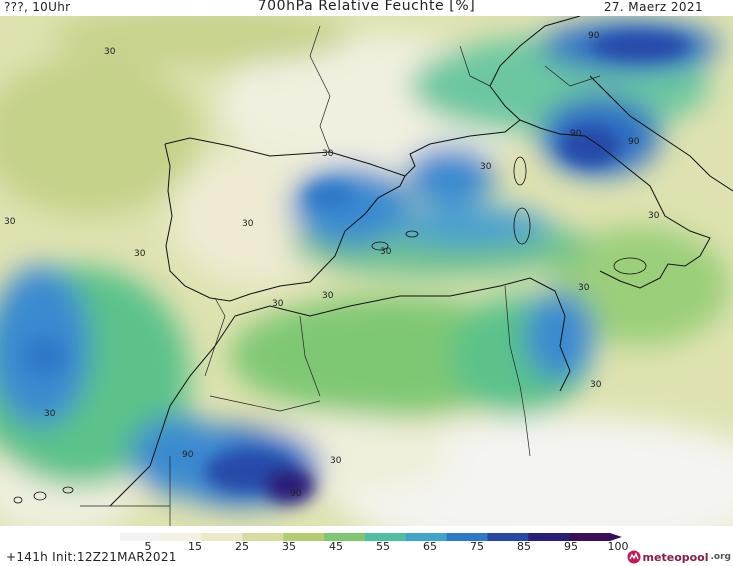 The height and width of the screenshot is (566, 733). I want to click on legend-arrow-tip, so click(616, 537).